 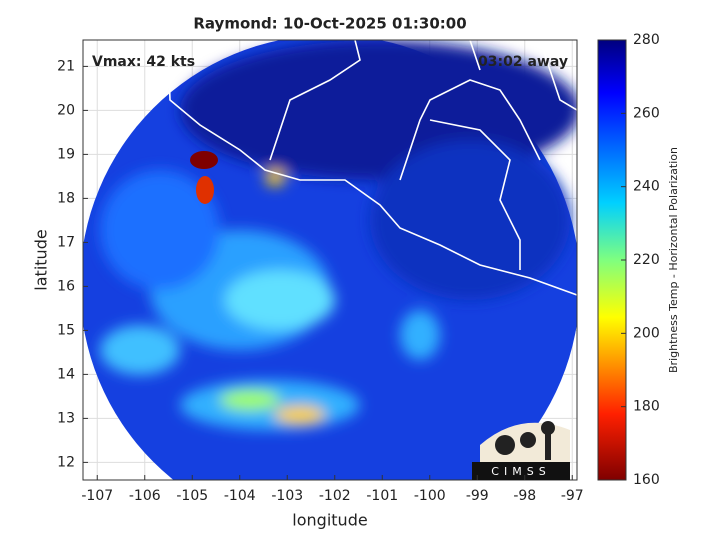 What do you see at coordinates (66, 242) in the screenshot?
I see `y-tick-label: 17` at bounding box center [66, 242].